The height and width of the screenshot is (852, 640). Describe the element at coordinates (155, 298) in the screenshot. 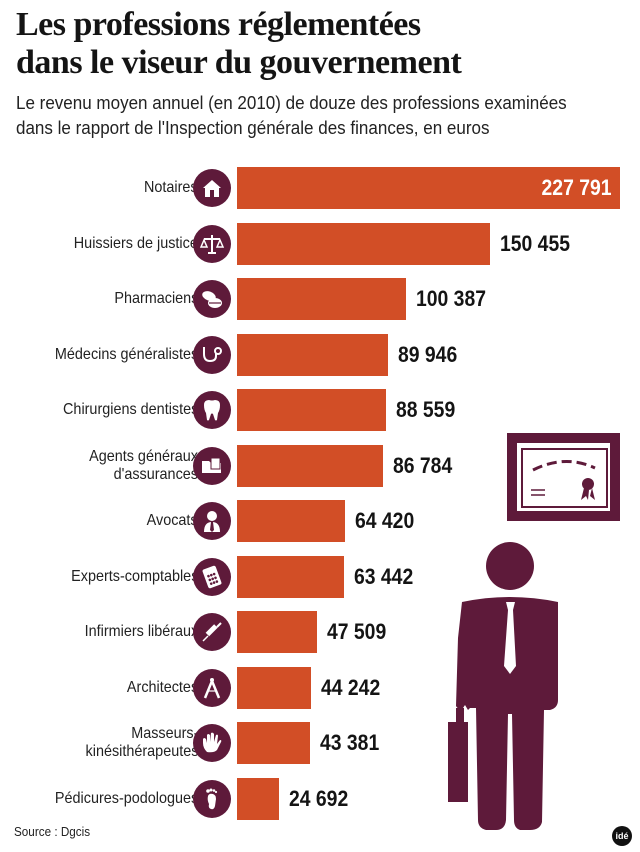

I see `row-label: Pharmaciens` at that location.